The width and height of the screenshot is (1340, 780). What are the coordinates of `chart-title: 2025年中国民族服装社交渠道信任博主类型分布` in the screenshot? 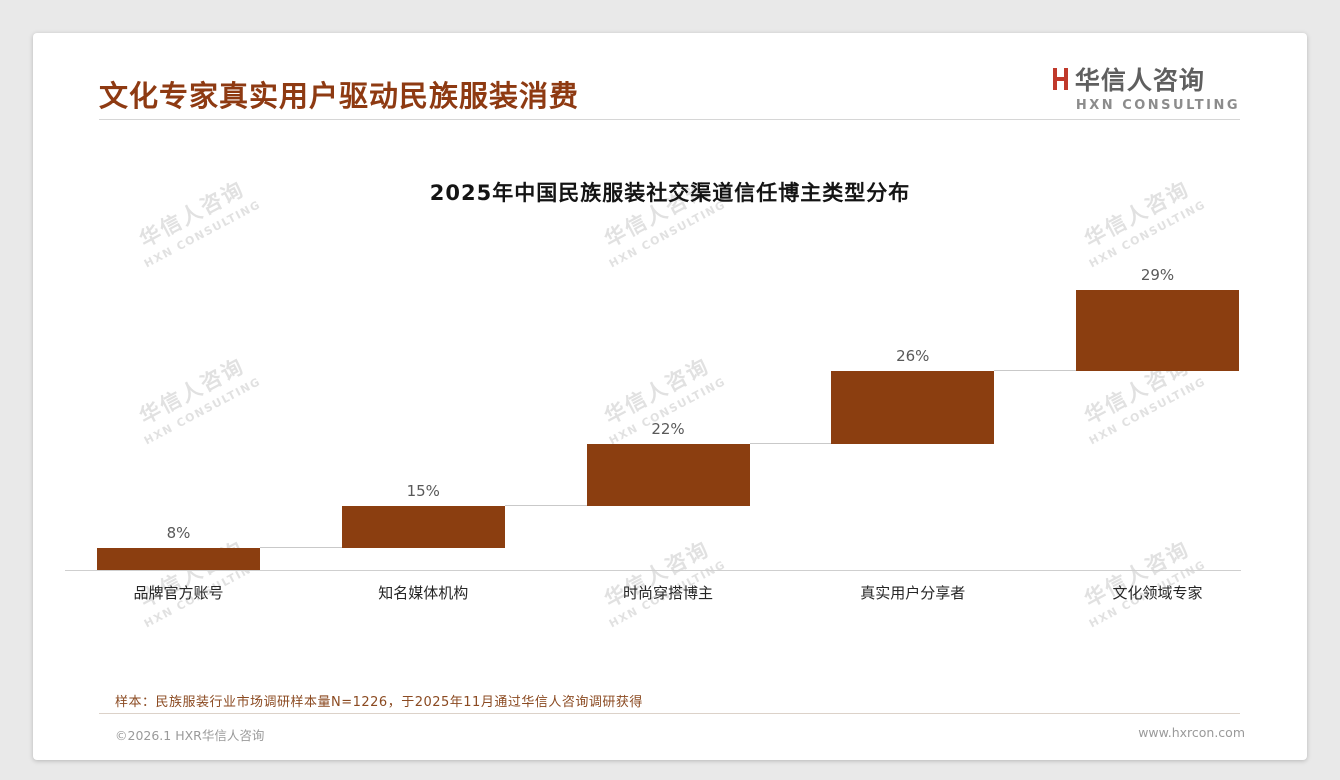 It's located at (670, 193).